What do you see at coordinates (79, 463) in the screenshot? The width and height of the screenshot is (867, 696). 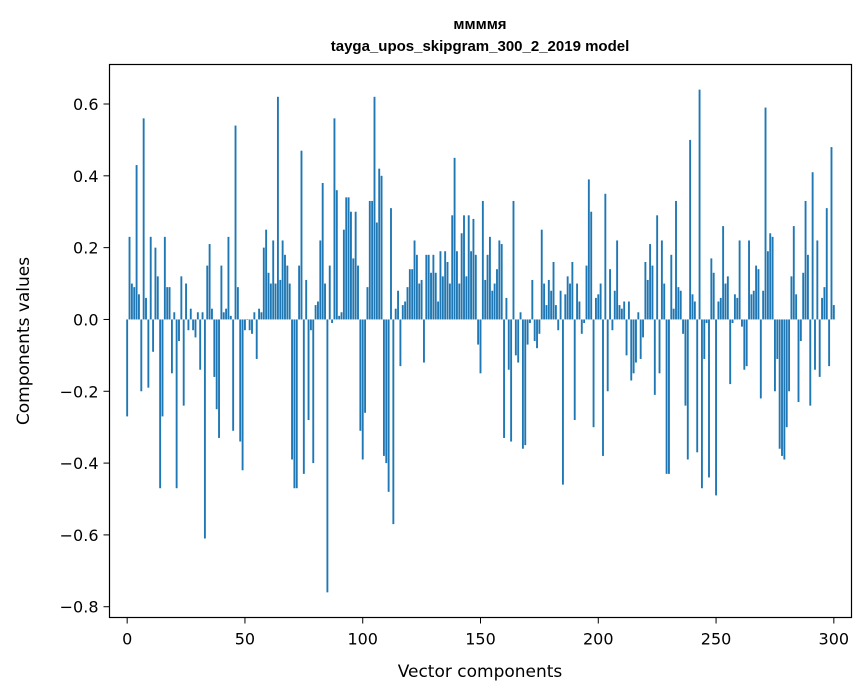 I see `y-tick-label: −0.4` at bounding box center [79, 463].